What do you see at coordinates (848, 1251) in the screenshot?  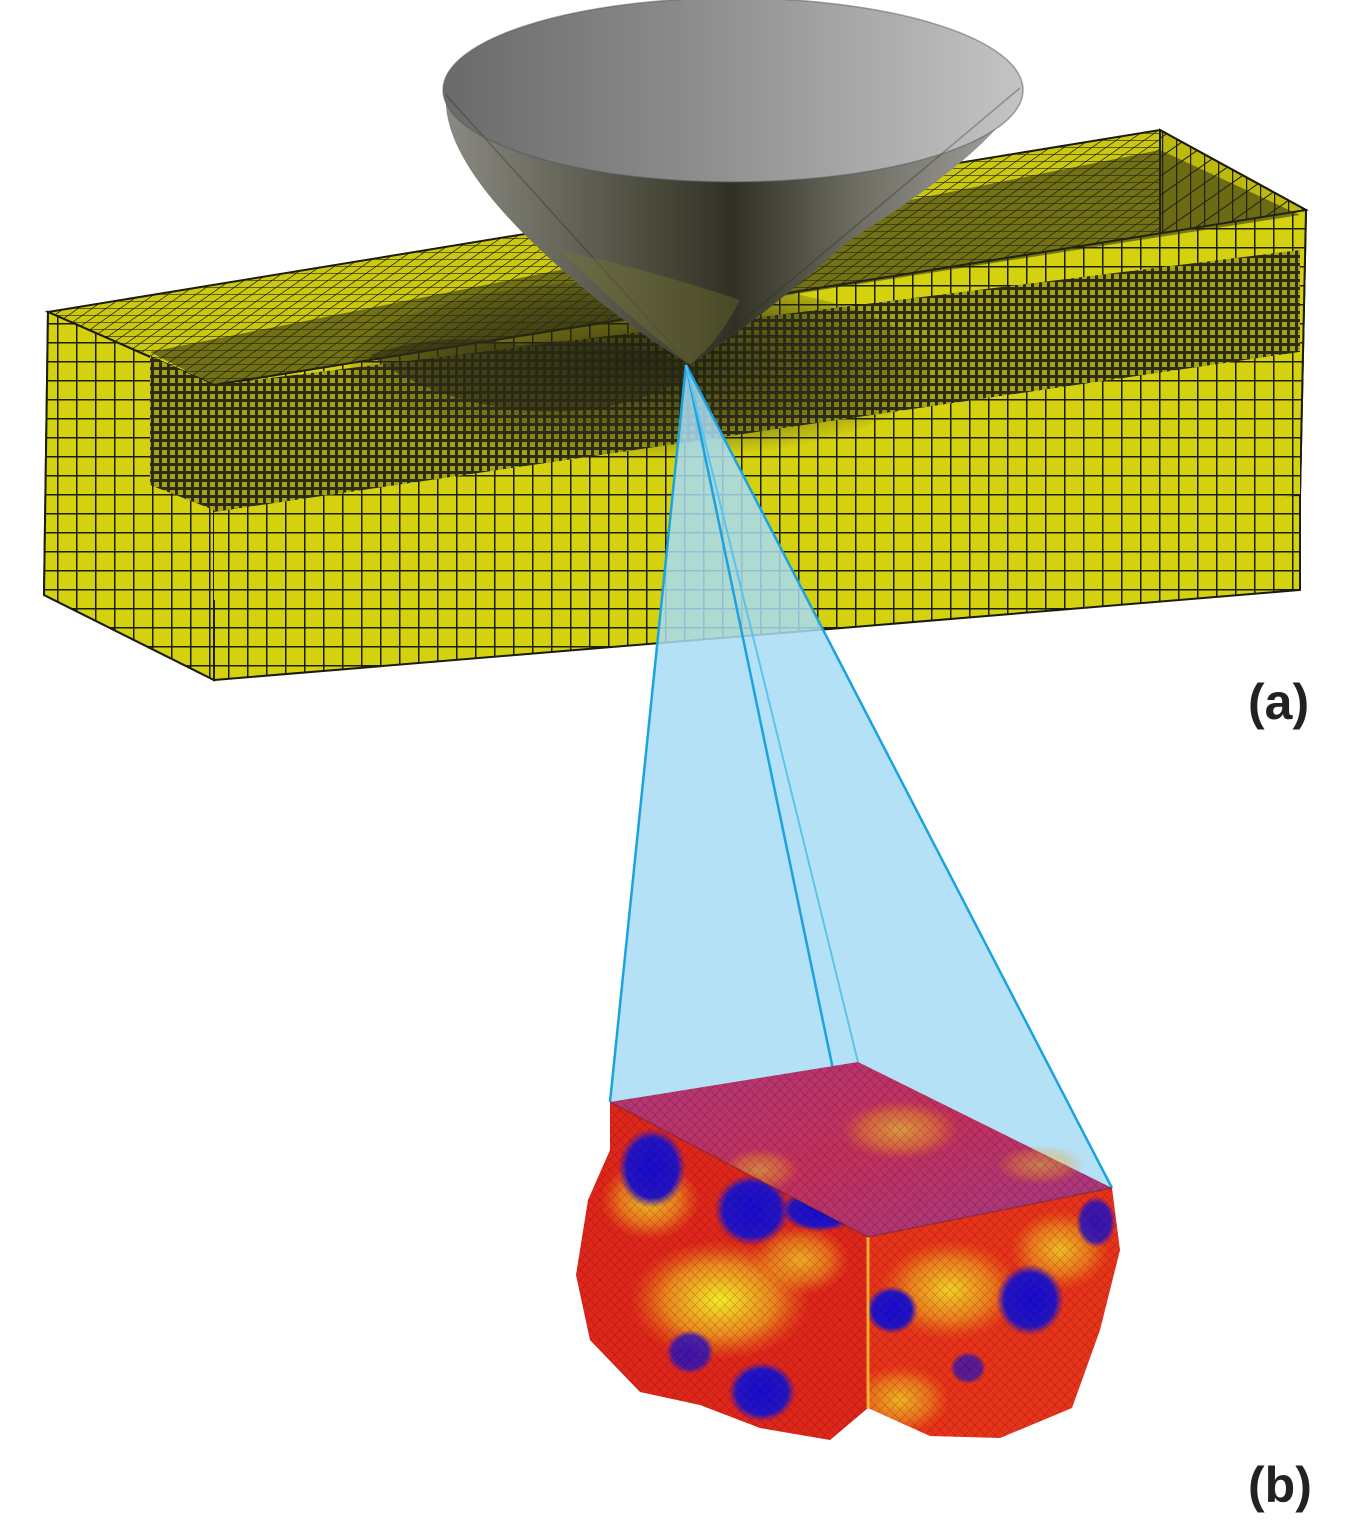 I see `polycrystal-rve-block` at bounding box center [848, 1251].